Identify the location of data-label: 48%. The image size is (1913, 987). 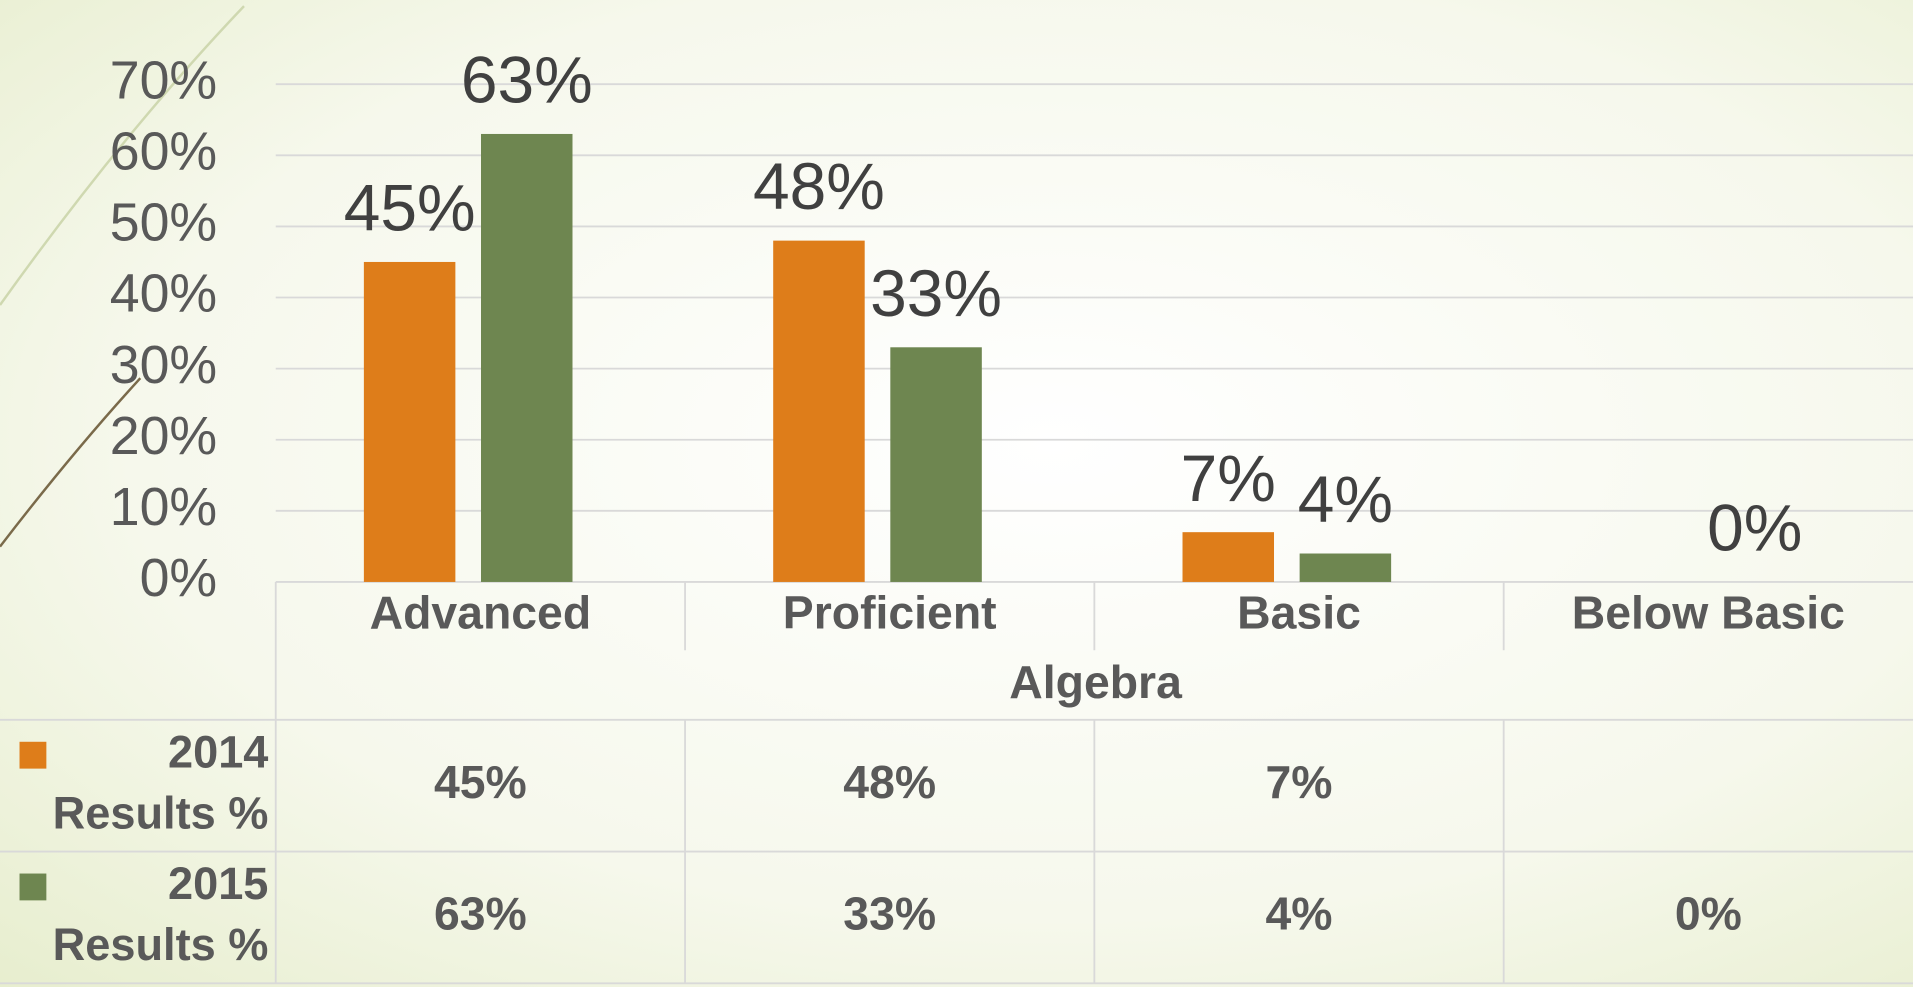
(819, 186).